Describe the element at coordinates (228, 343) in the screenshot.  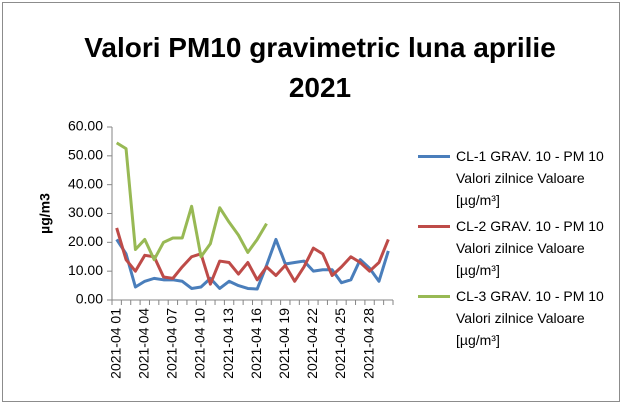
I see `x-tick-label: 2021-04 13` at that location.